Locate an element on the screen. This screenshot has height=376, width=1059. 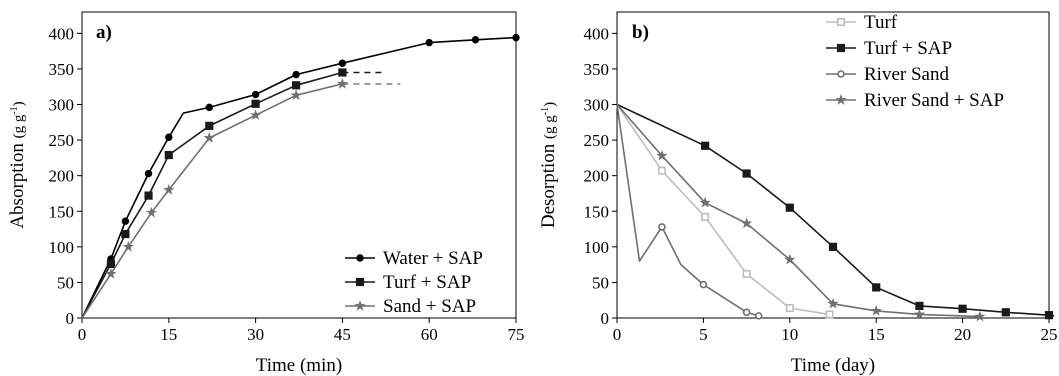
legend-label: Water + SAP is located at coordinates (433, 258).